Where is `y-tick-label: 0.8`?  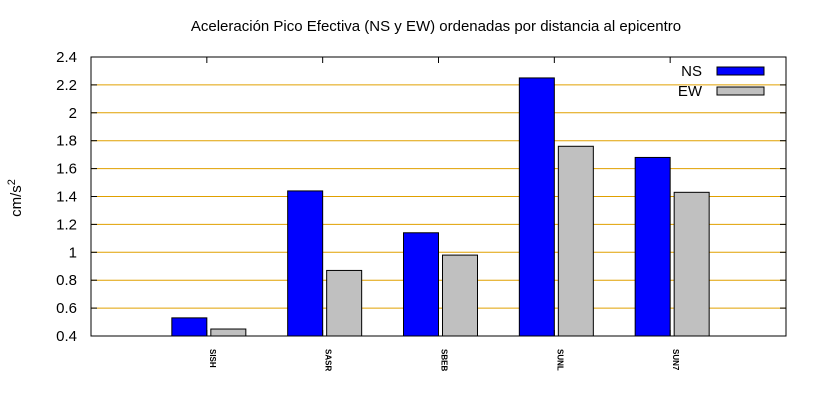 y-tick-label: 0.8 is located at coordinates (66, 280).